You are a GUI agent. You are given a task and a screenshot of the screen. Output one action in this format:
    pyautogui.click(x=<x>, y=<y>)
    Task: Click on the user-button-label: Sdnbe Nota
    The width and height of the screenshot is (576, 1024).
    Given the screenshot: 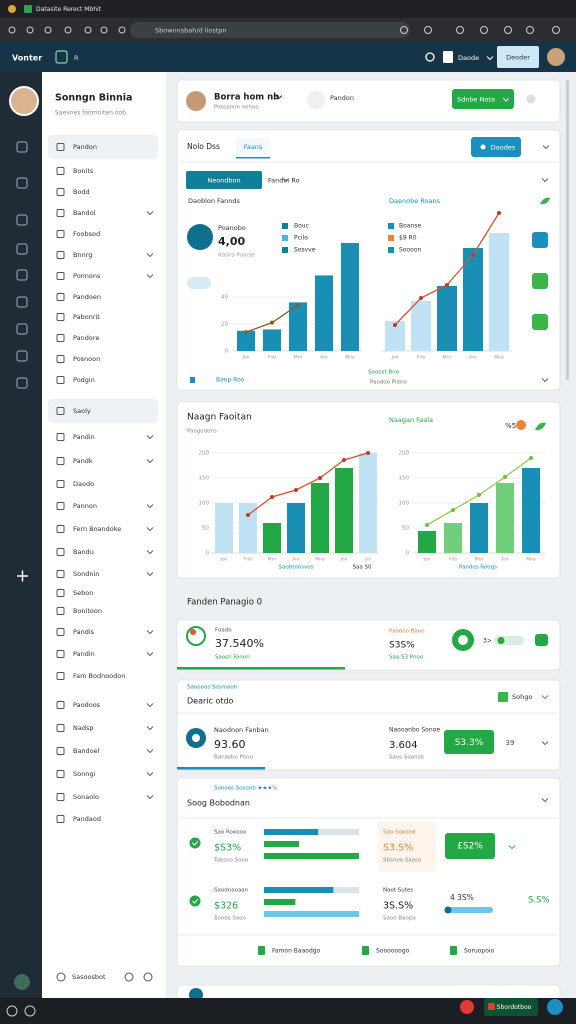 What is the action you would take?
    pyautogui.click(x=476, y=100)
    